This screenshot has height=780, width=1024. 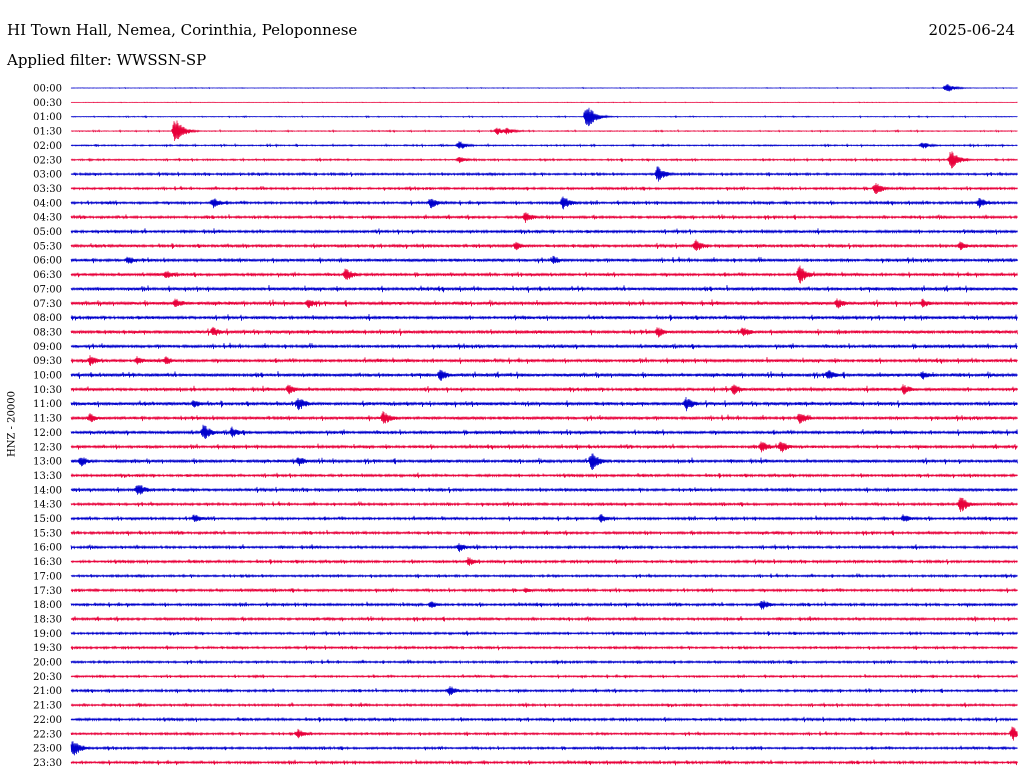 What do you see at coordinates (47, 275) in the screenshot?
I see `row-time-label: 06:30` at bounding box center [47, 275].